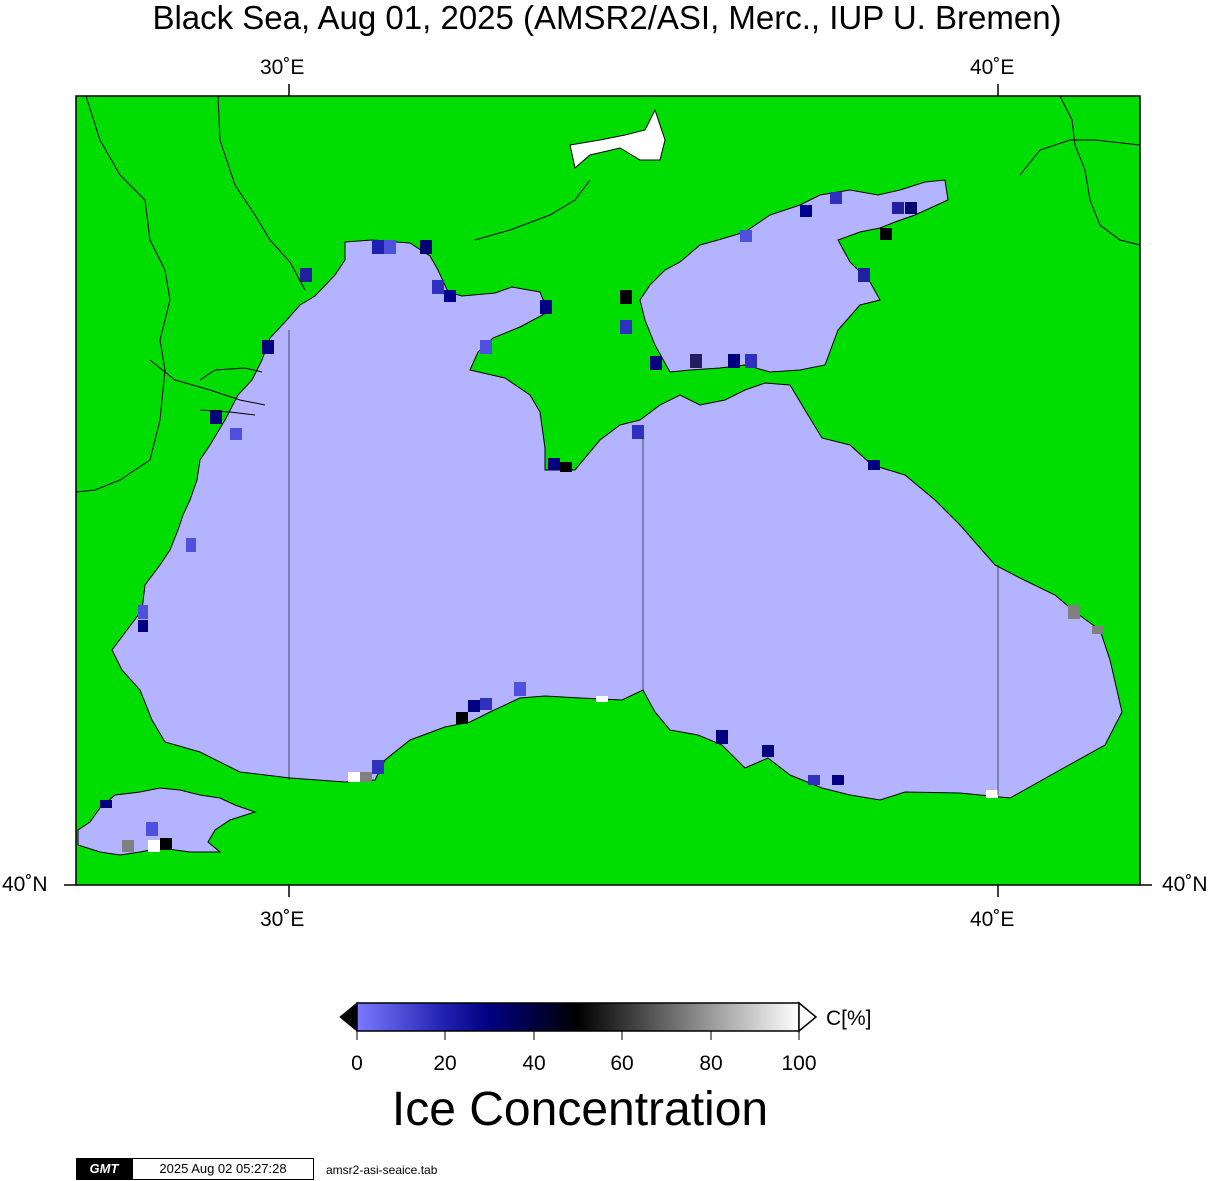  Describe the element at coordinates (580, 1109) in the screenshot. I see `colorbar-title: Ice Concentration` at that location.